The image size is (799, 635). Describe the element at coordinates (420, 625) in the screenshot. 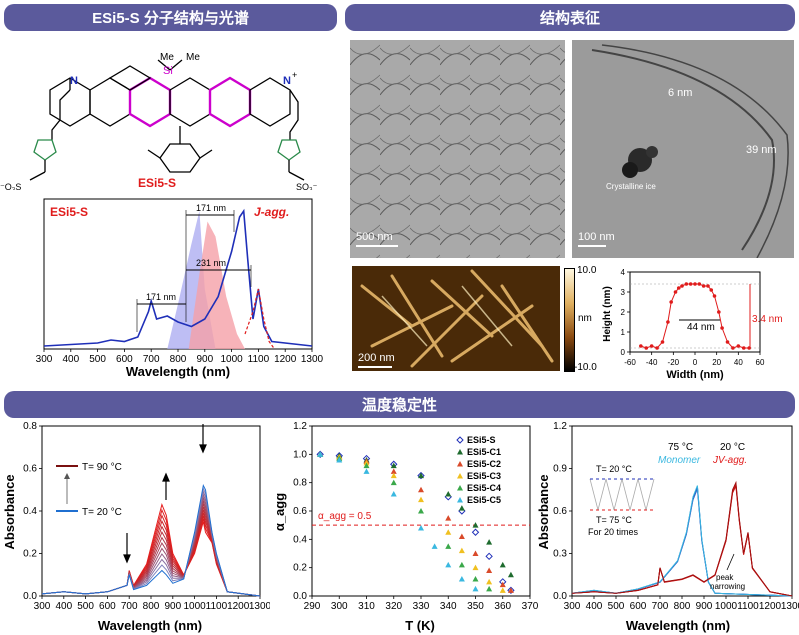

I see `alpha-xlabel: T (K)` at that location.